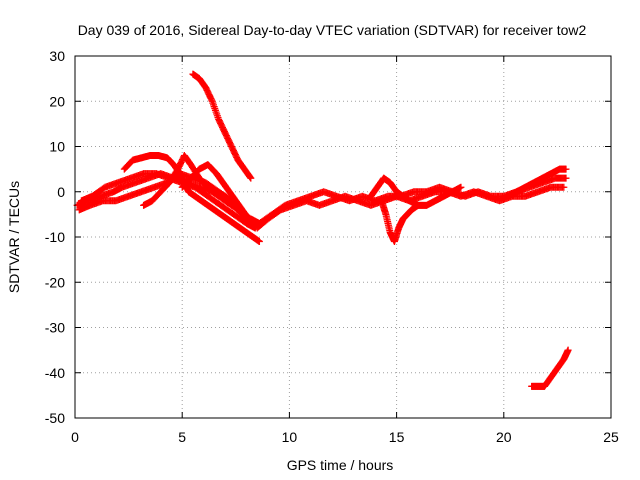 This screenshot has width=640, height=480. I want to click on y-tick-label: 10, so click(57, 147).